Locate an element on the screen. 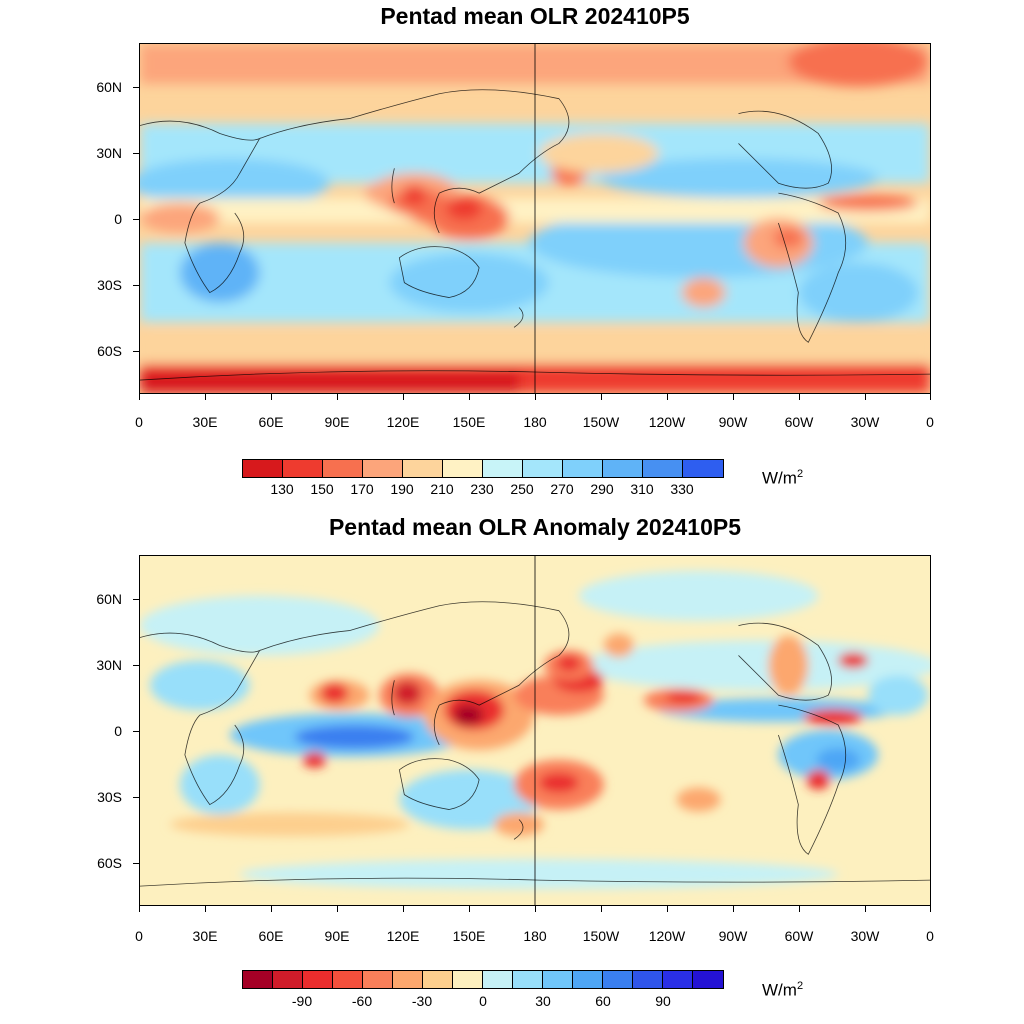 This screenshot has width=1024, height=1024. olr-colorbar is located at coordinates (483, 468).